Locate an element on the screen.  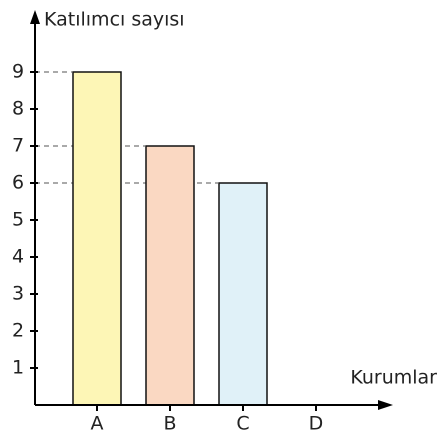
y-tick-label: 5 is located at coordinates (18, 220).